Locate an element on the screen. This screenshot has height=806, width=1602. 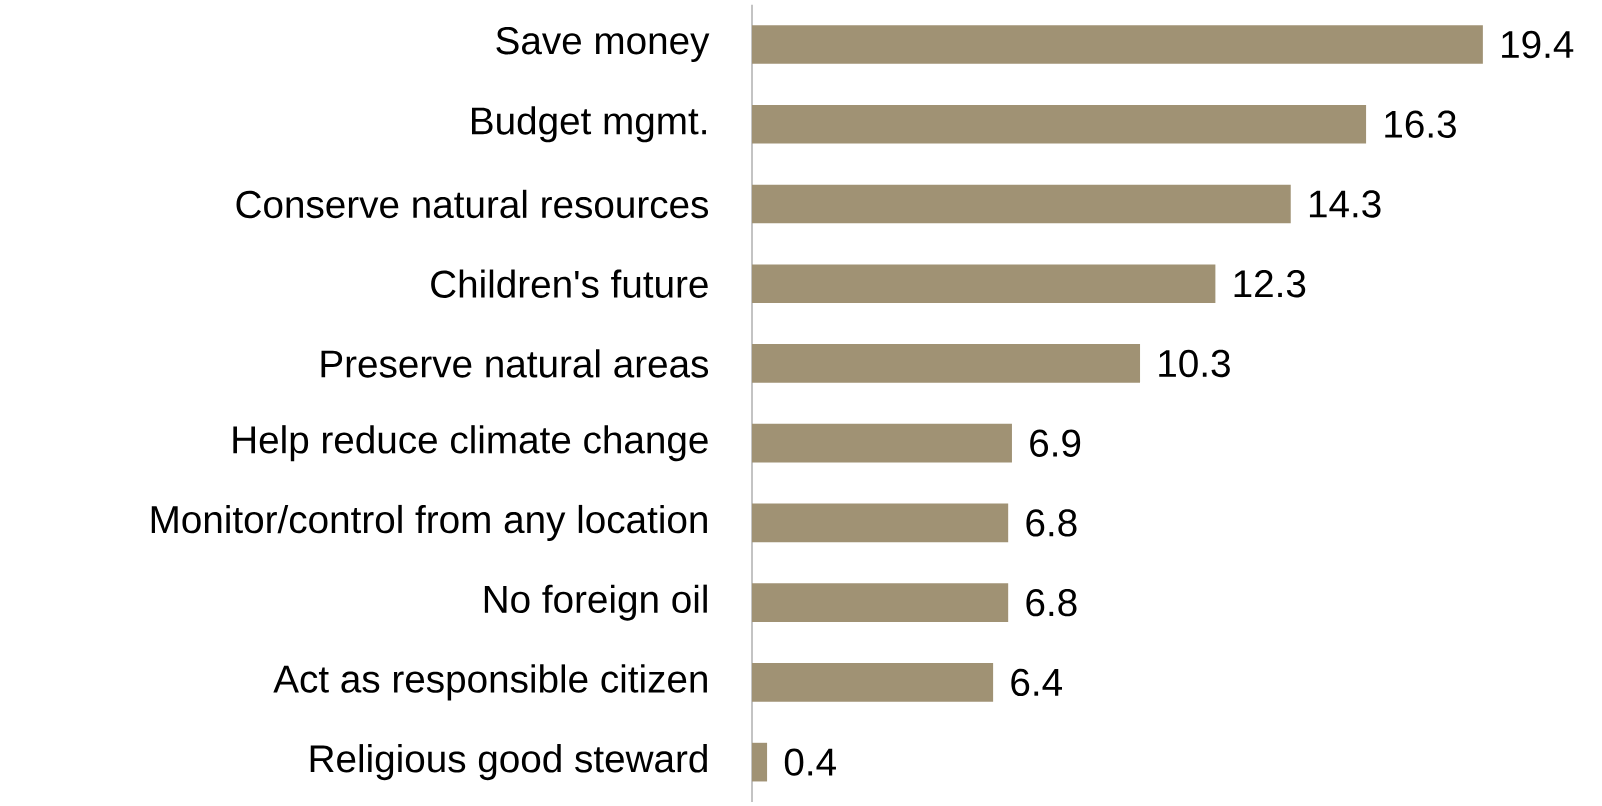
data-label: 16.3 is located at coordinates (1420, 124).